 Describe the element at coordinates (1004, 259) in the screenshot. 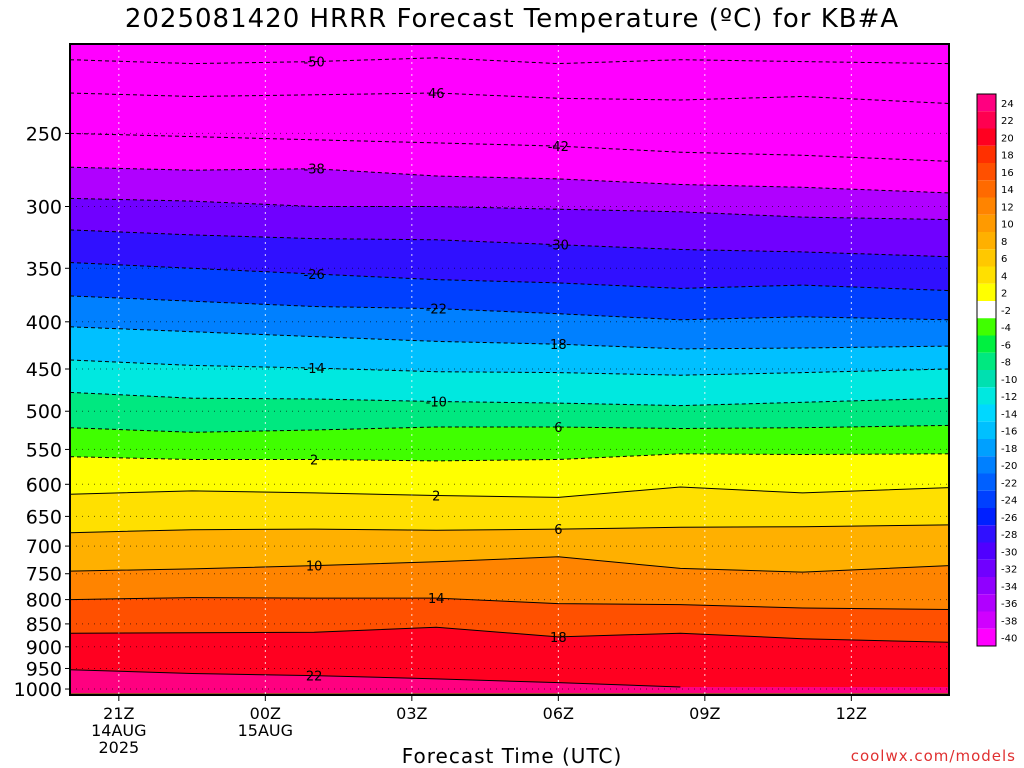

I see `colorbar-label: 6` at that location.